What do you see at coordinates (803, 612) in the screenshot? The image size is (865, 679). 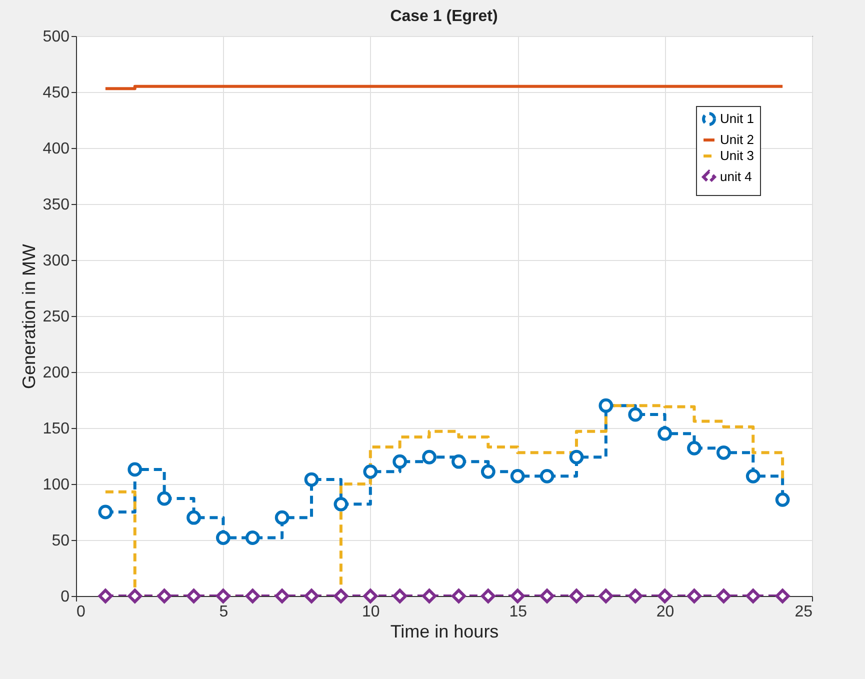 I see `x-tick-label: 25` at bounding box center [803, 612].